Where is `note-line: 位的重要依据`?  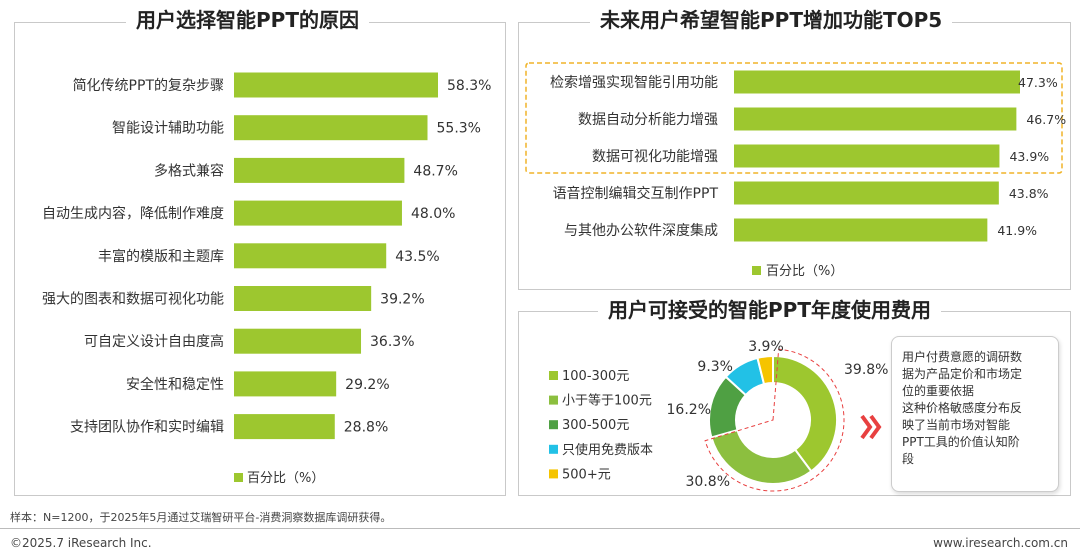 note-line: 位的重要依据 is located at coordinates (938, 391).